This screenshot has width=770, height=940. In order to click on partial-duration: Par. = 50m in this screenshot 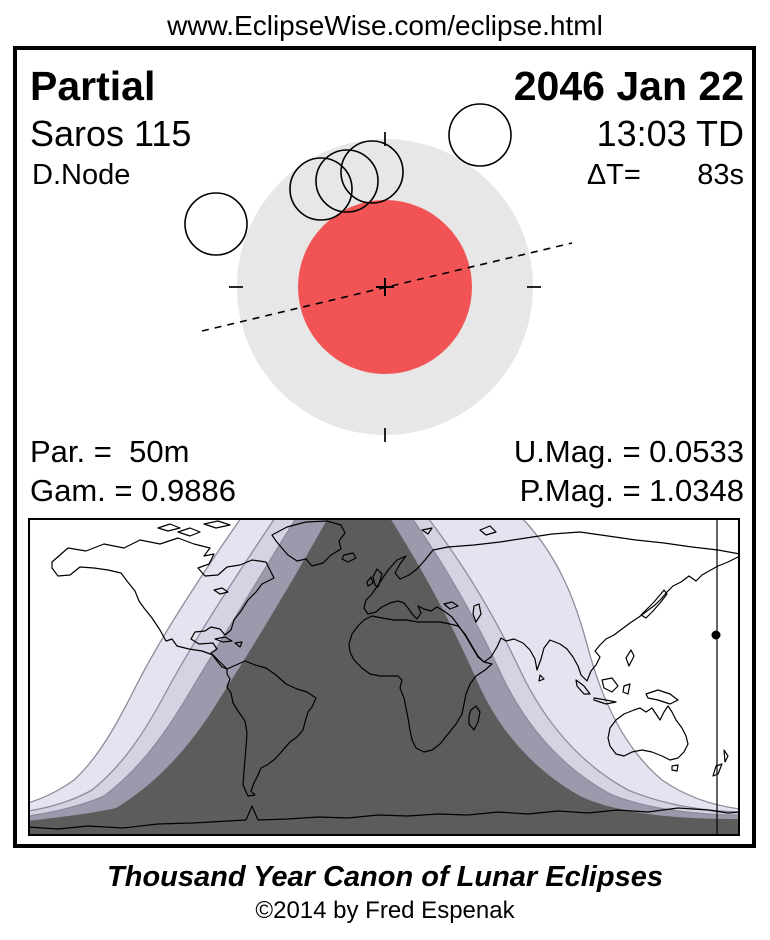, I will do `click(110, 451)`.